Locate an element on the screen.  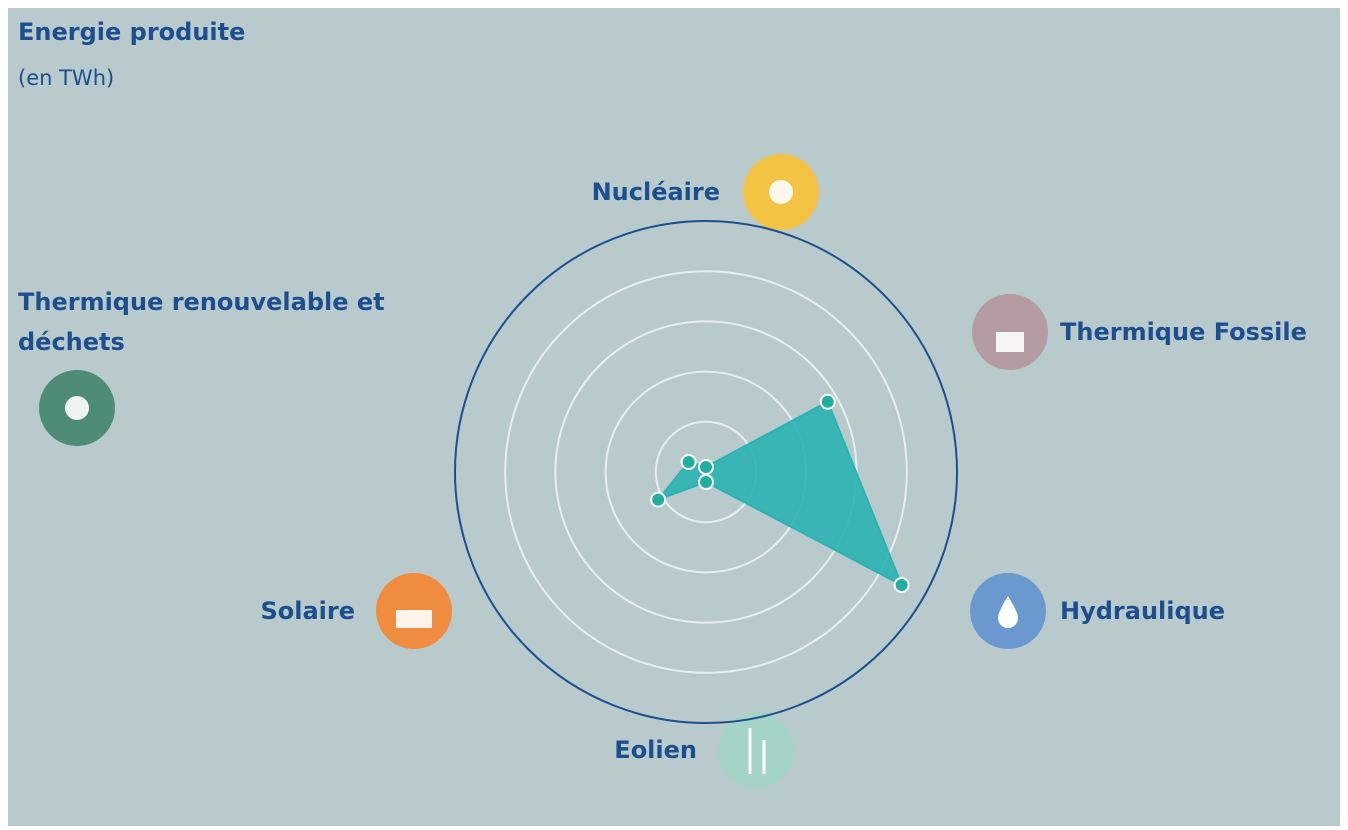
category-label: Thermique renouvelable et déchets is located at coordinates (201, 322).